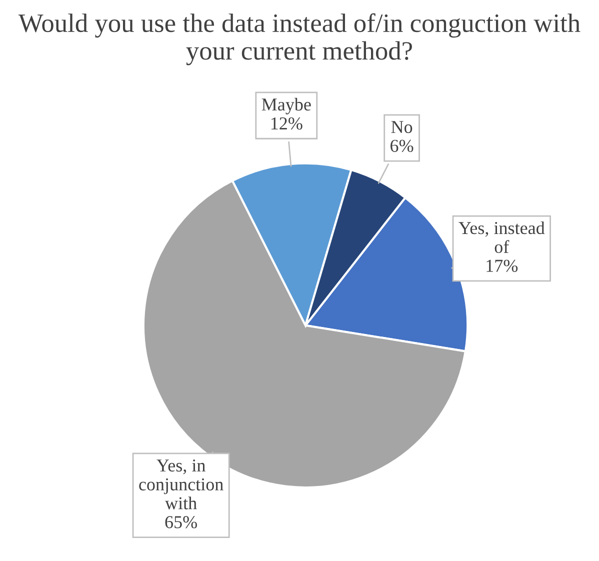 This screenshot has height=561, width=599. Describe the element at coordinates (181, 522) in the screenshot. I see `data-label: 65%` at that location.